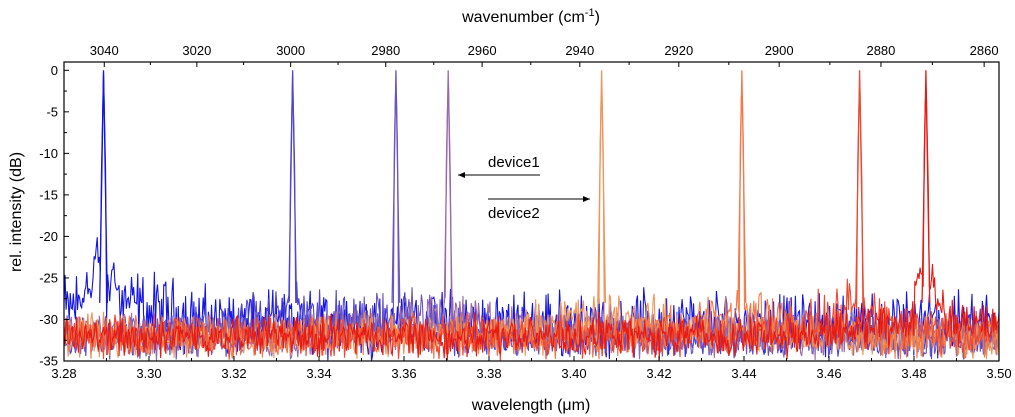  Describe the element at coordinates (880, 50) in the screenshot. I see `top-tick-label: 2880` at that location.